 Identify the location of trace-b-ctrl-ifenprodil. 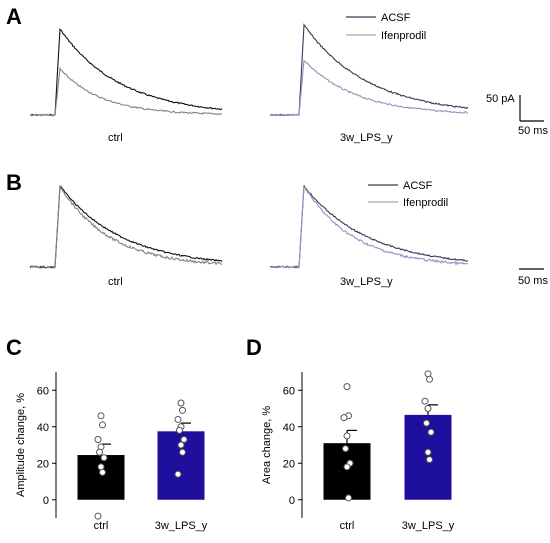
(126, 227).